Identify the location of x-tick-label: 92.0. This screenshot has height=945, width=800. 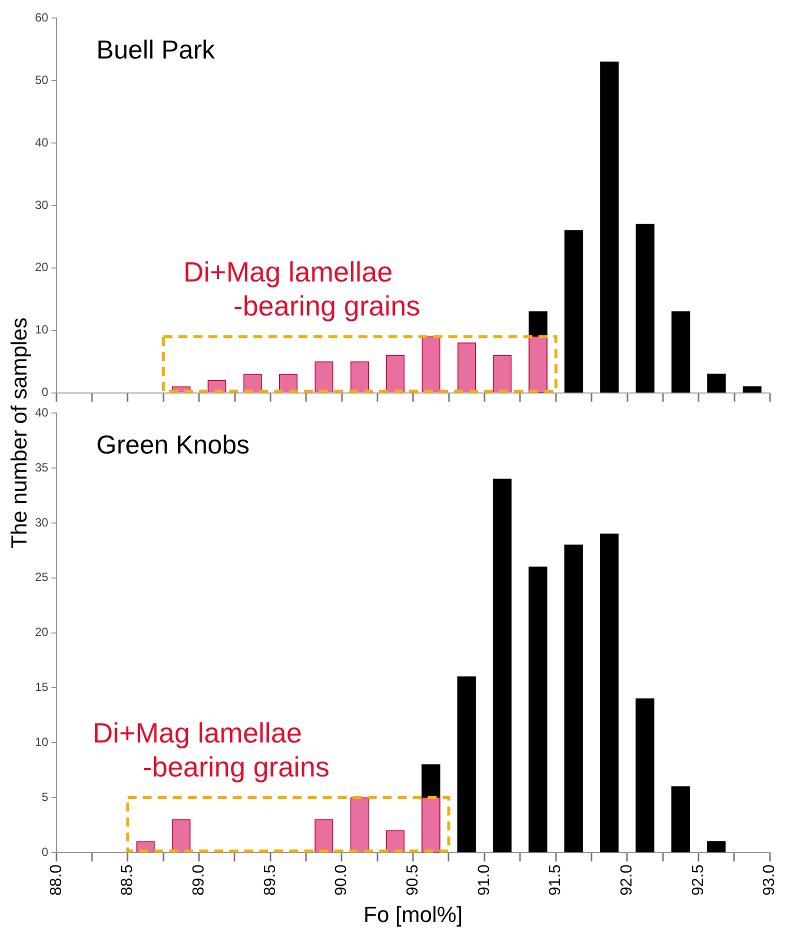
(627, 880).